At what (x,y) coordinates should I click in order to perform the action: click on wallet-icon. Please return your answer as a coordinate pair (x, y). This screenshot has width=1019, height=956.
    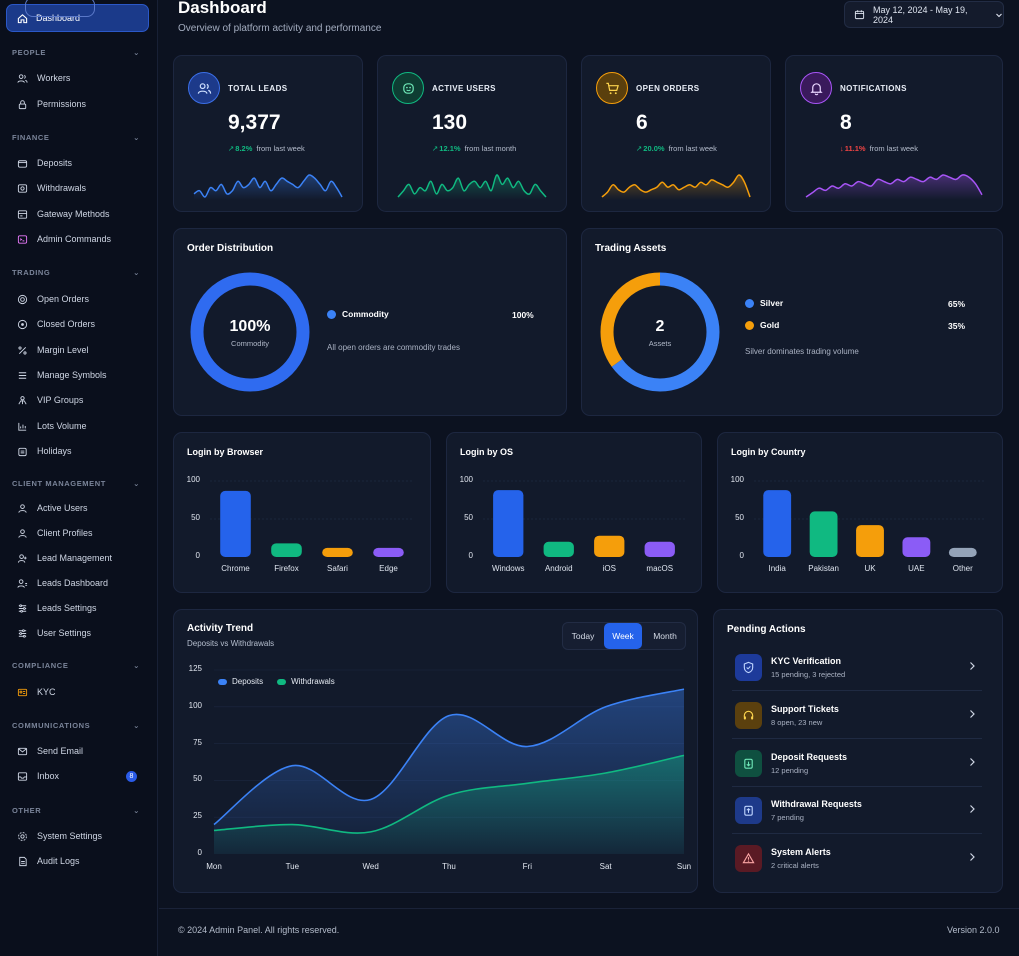
    Looking at the image, I should click on (22, 163).